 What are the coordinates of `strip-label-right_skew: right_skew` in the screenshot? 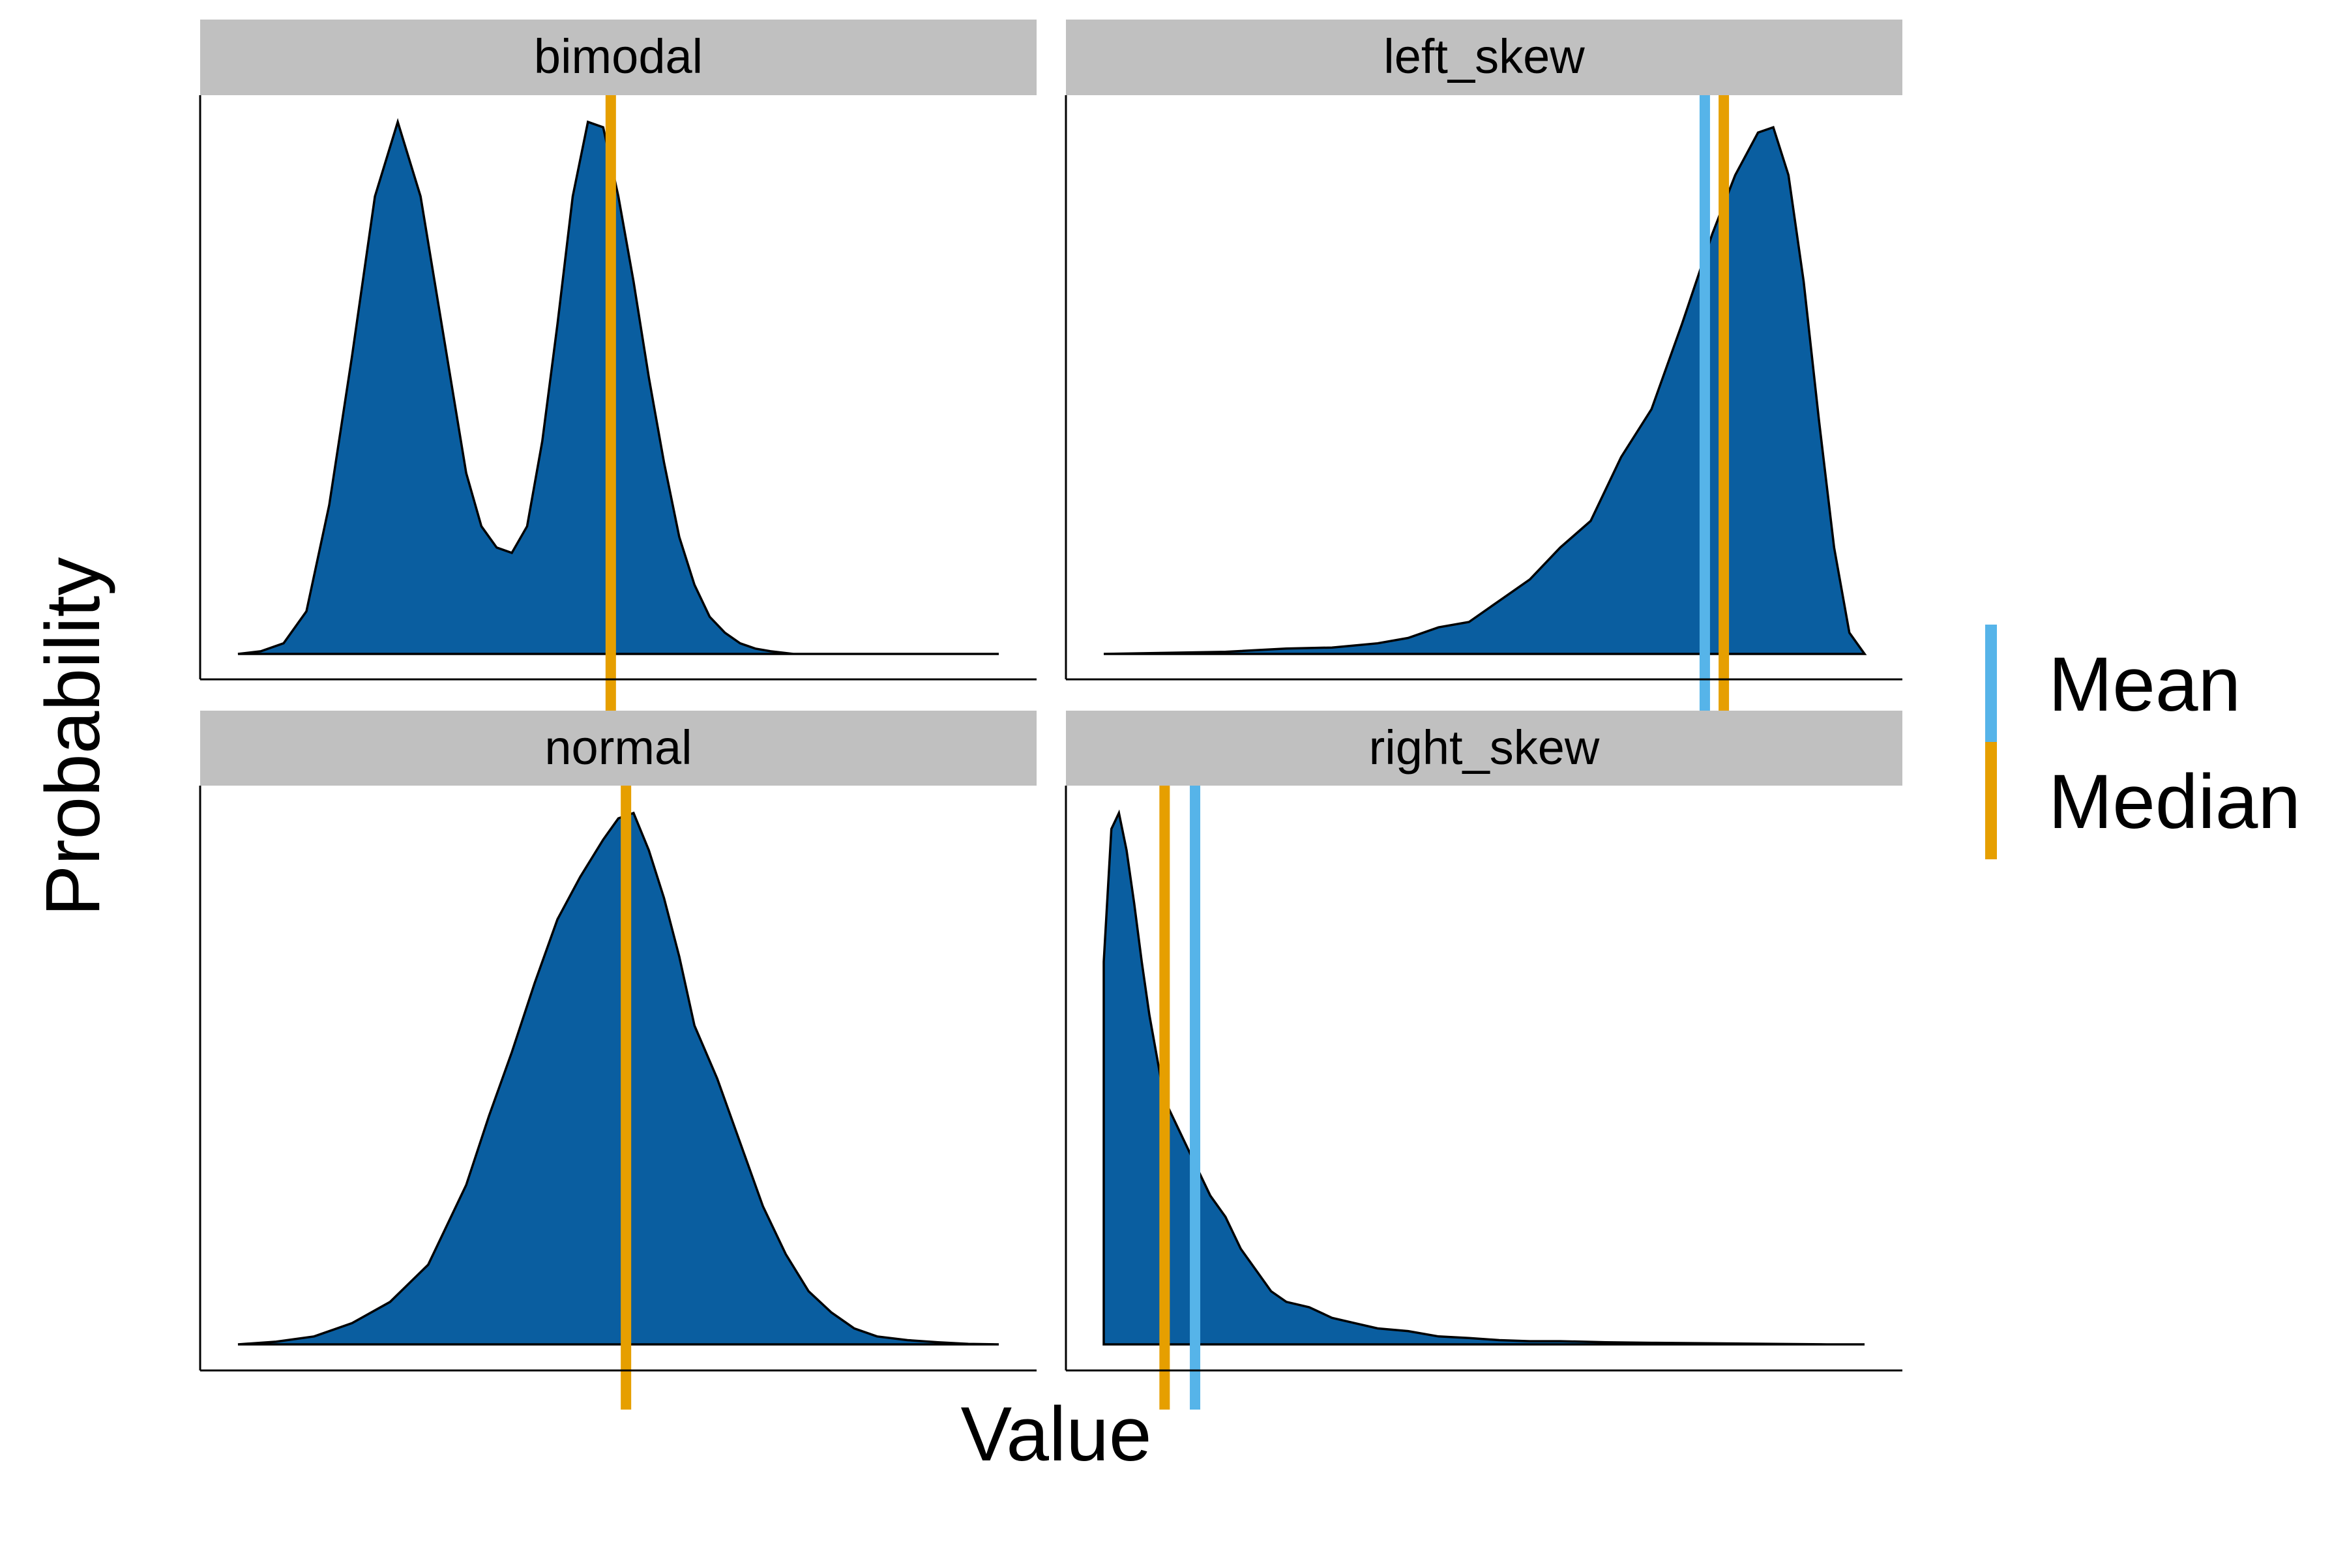 It's located at (1484, 748).